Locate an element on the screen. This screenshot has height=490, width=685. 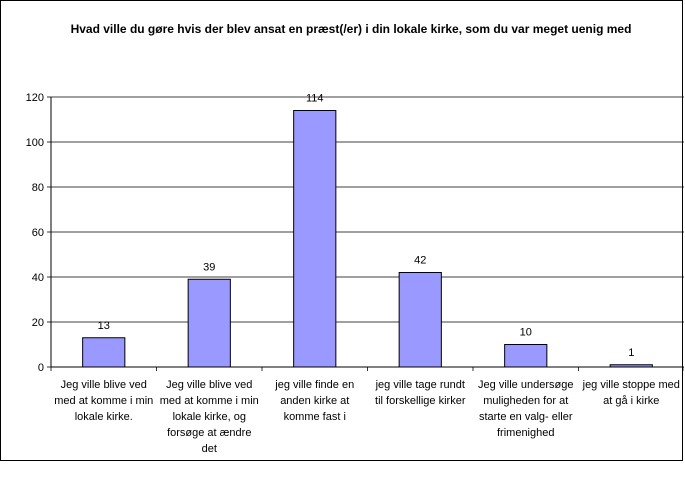
data-label: 10 is located at coordinates (526, 333).